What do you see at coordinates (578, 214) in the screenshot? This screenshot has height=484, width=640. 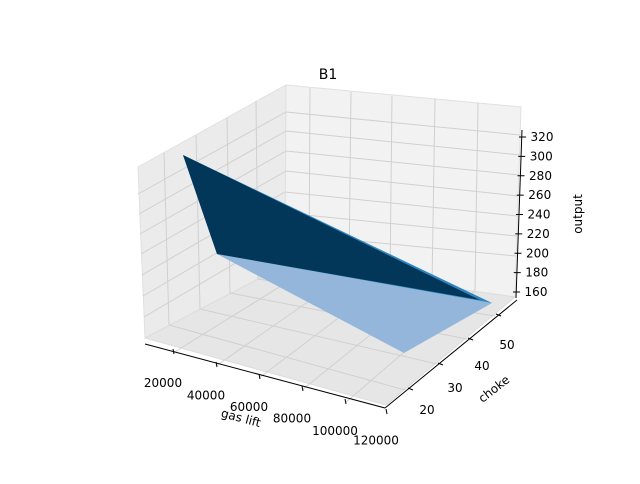 I see `z-axis-label: output` at bounding box center [578, 214].